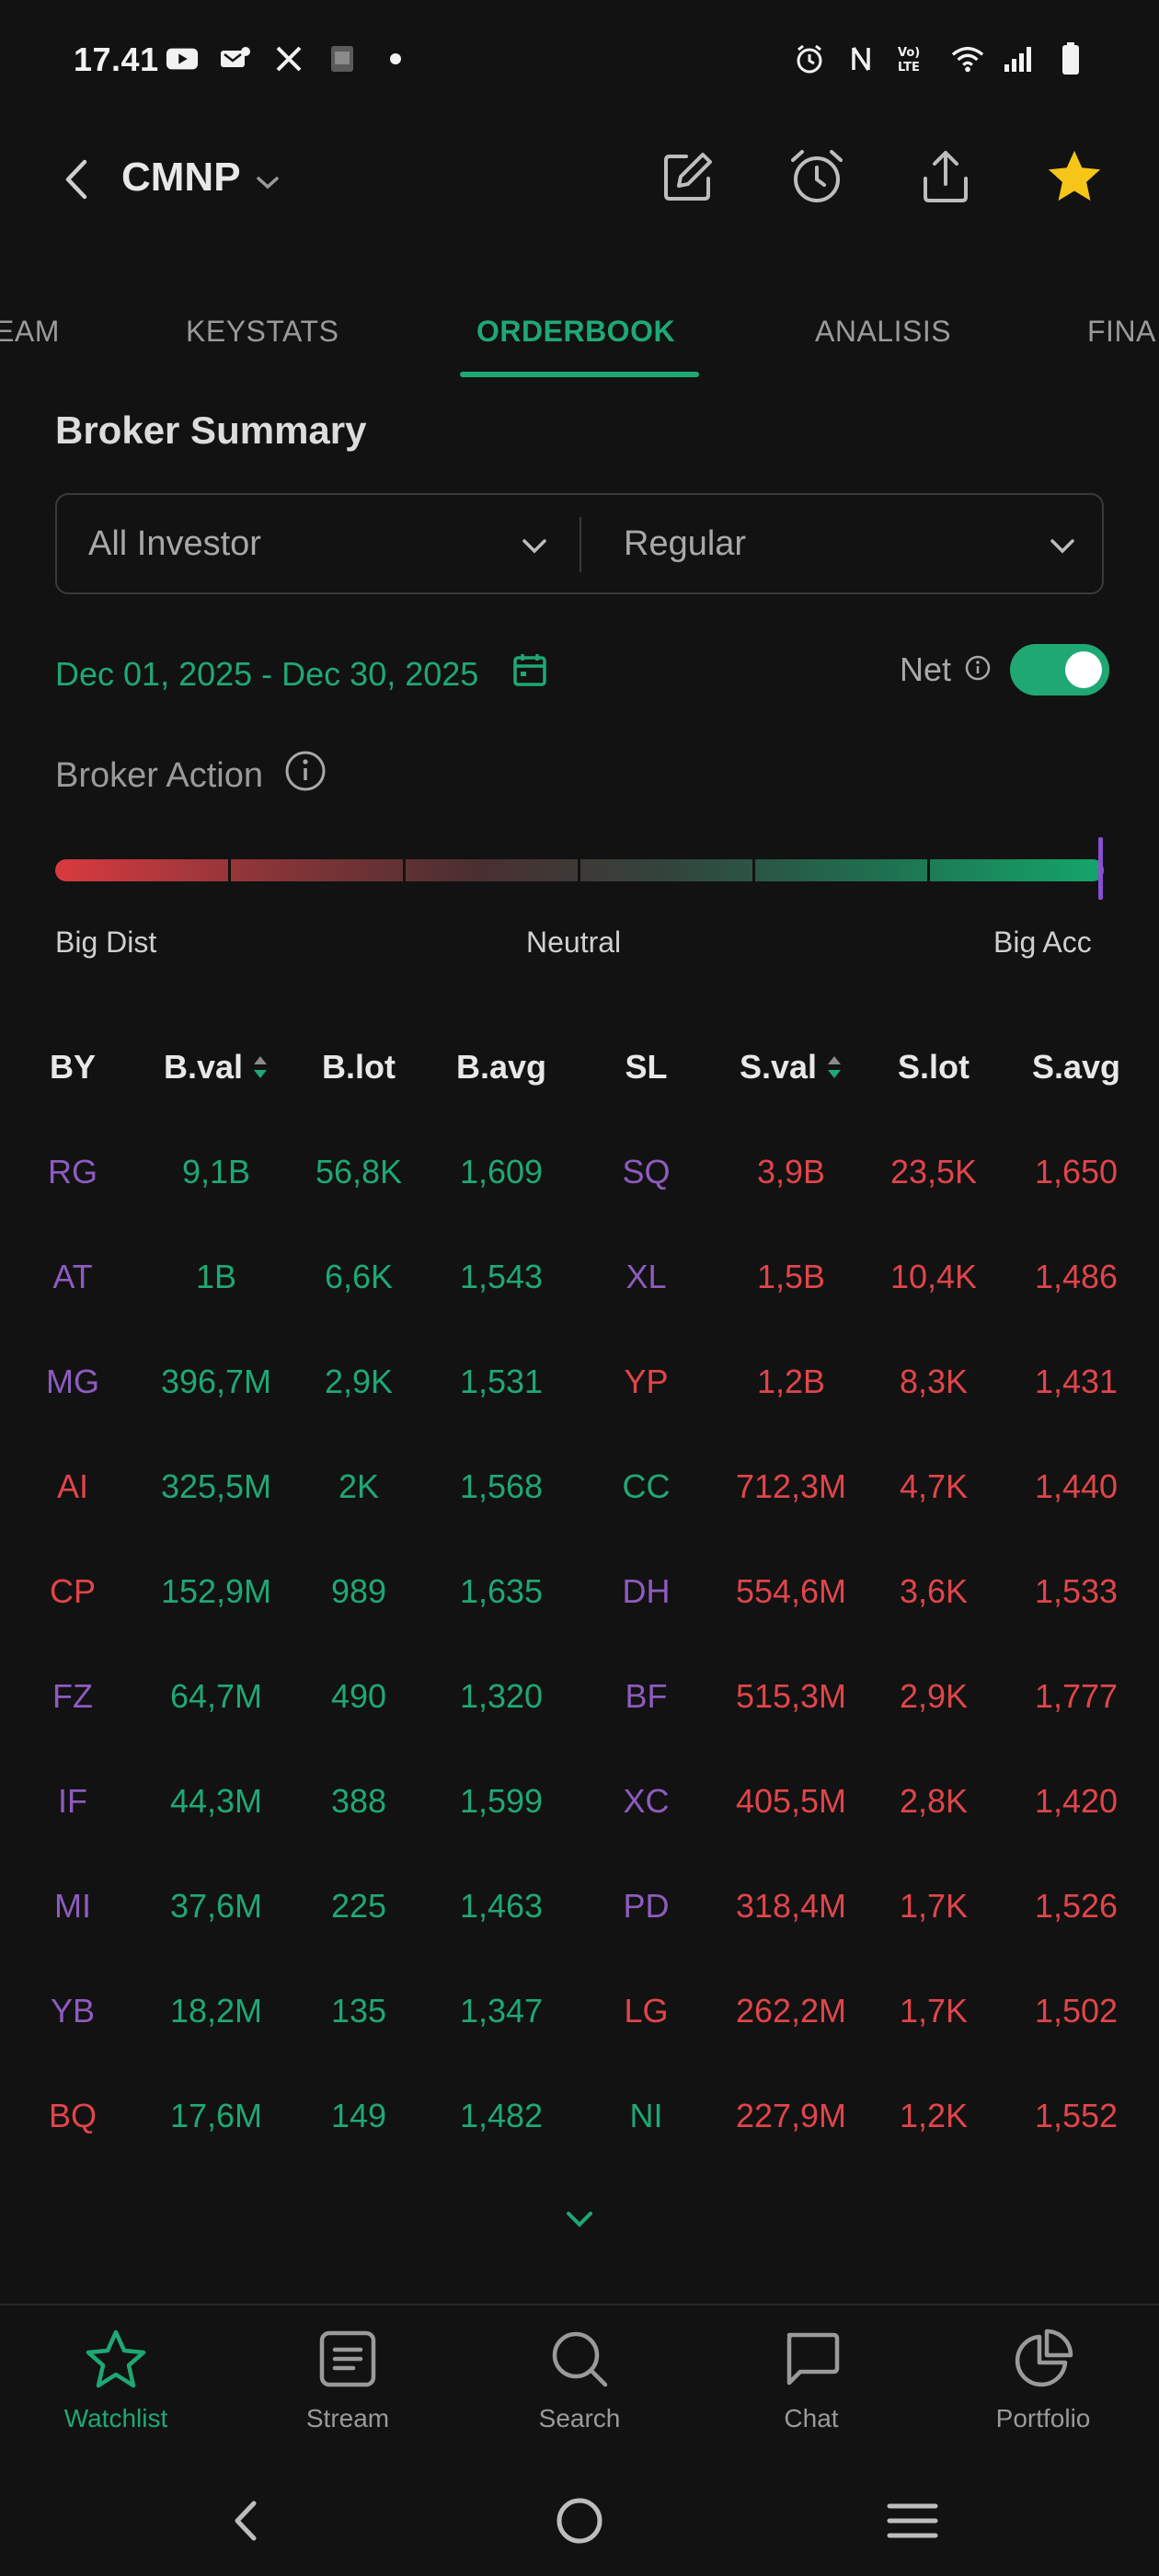 The height and width of the screenshot is (2576, 1159). I want to click on investor-filter-dropdown: All Investor, so click(318, 543).